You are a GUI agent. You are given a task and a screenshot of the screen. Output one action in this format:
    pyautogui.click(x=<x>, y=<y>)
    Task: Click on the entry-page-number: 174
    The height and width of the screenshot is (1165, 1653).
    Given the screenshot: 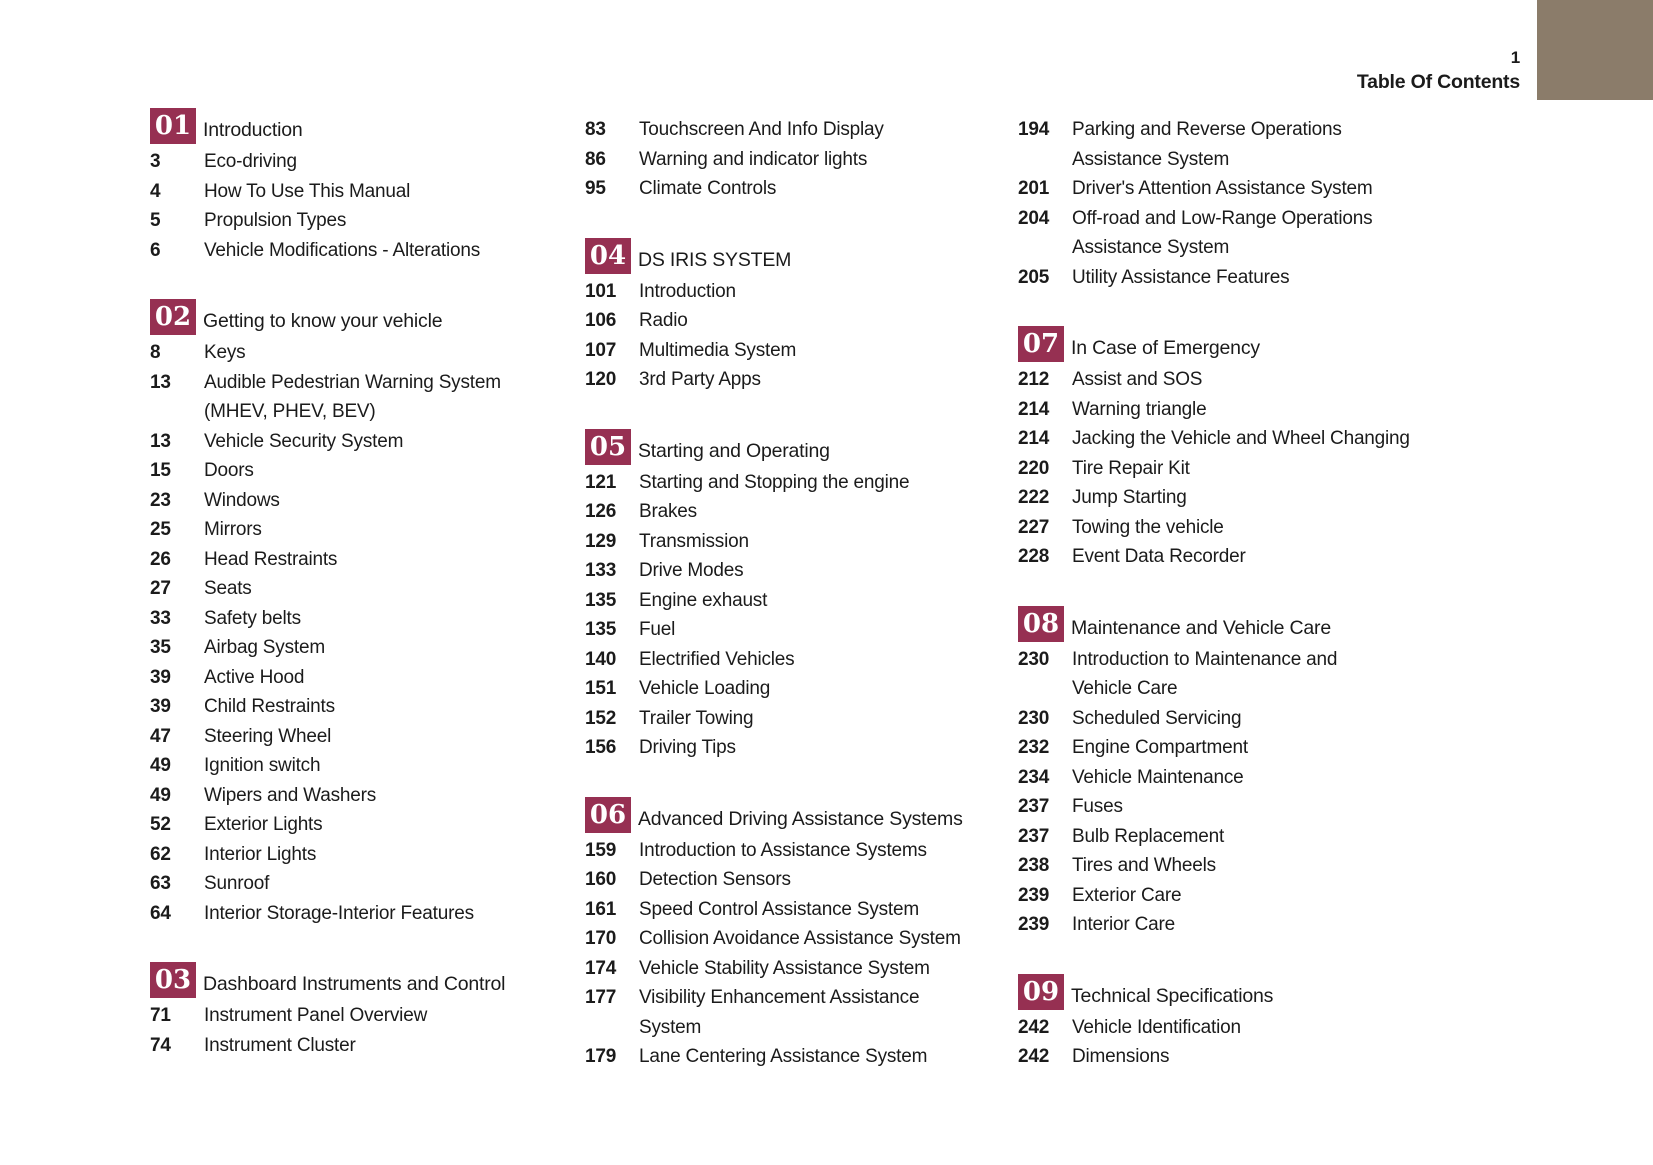 What is the action you would take?
    pyautogui.click(x=601, y=968)
    